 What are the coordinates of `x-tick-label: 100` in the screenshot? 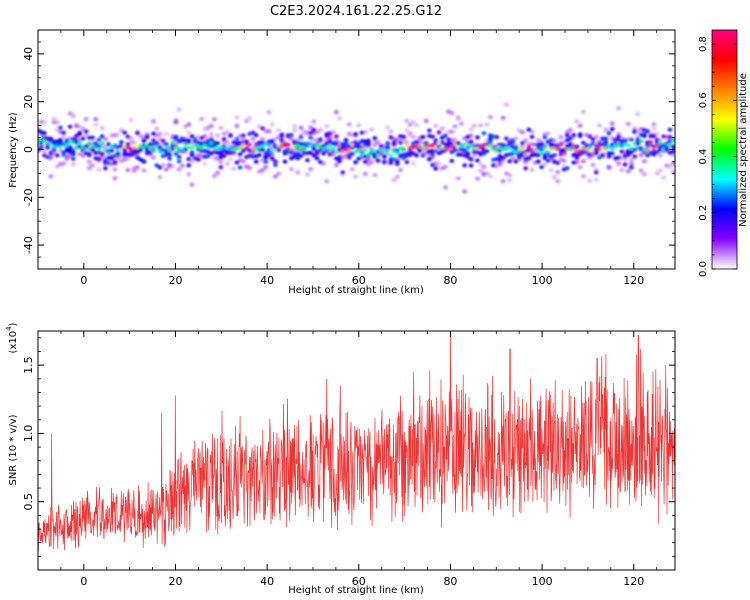 It's located at (542, 280).